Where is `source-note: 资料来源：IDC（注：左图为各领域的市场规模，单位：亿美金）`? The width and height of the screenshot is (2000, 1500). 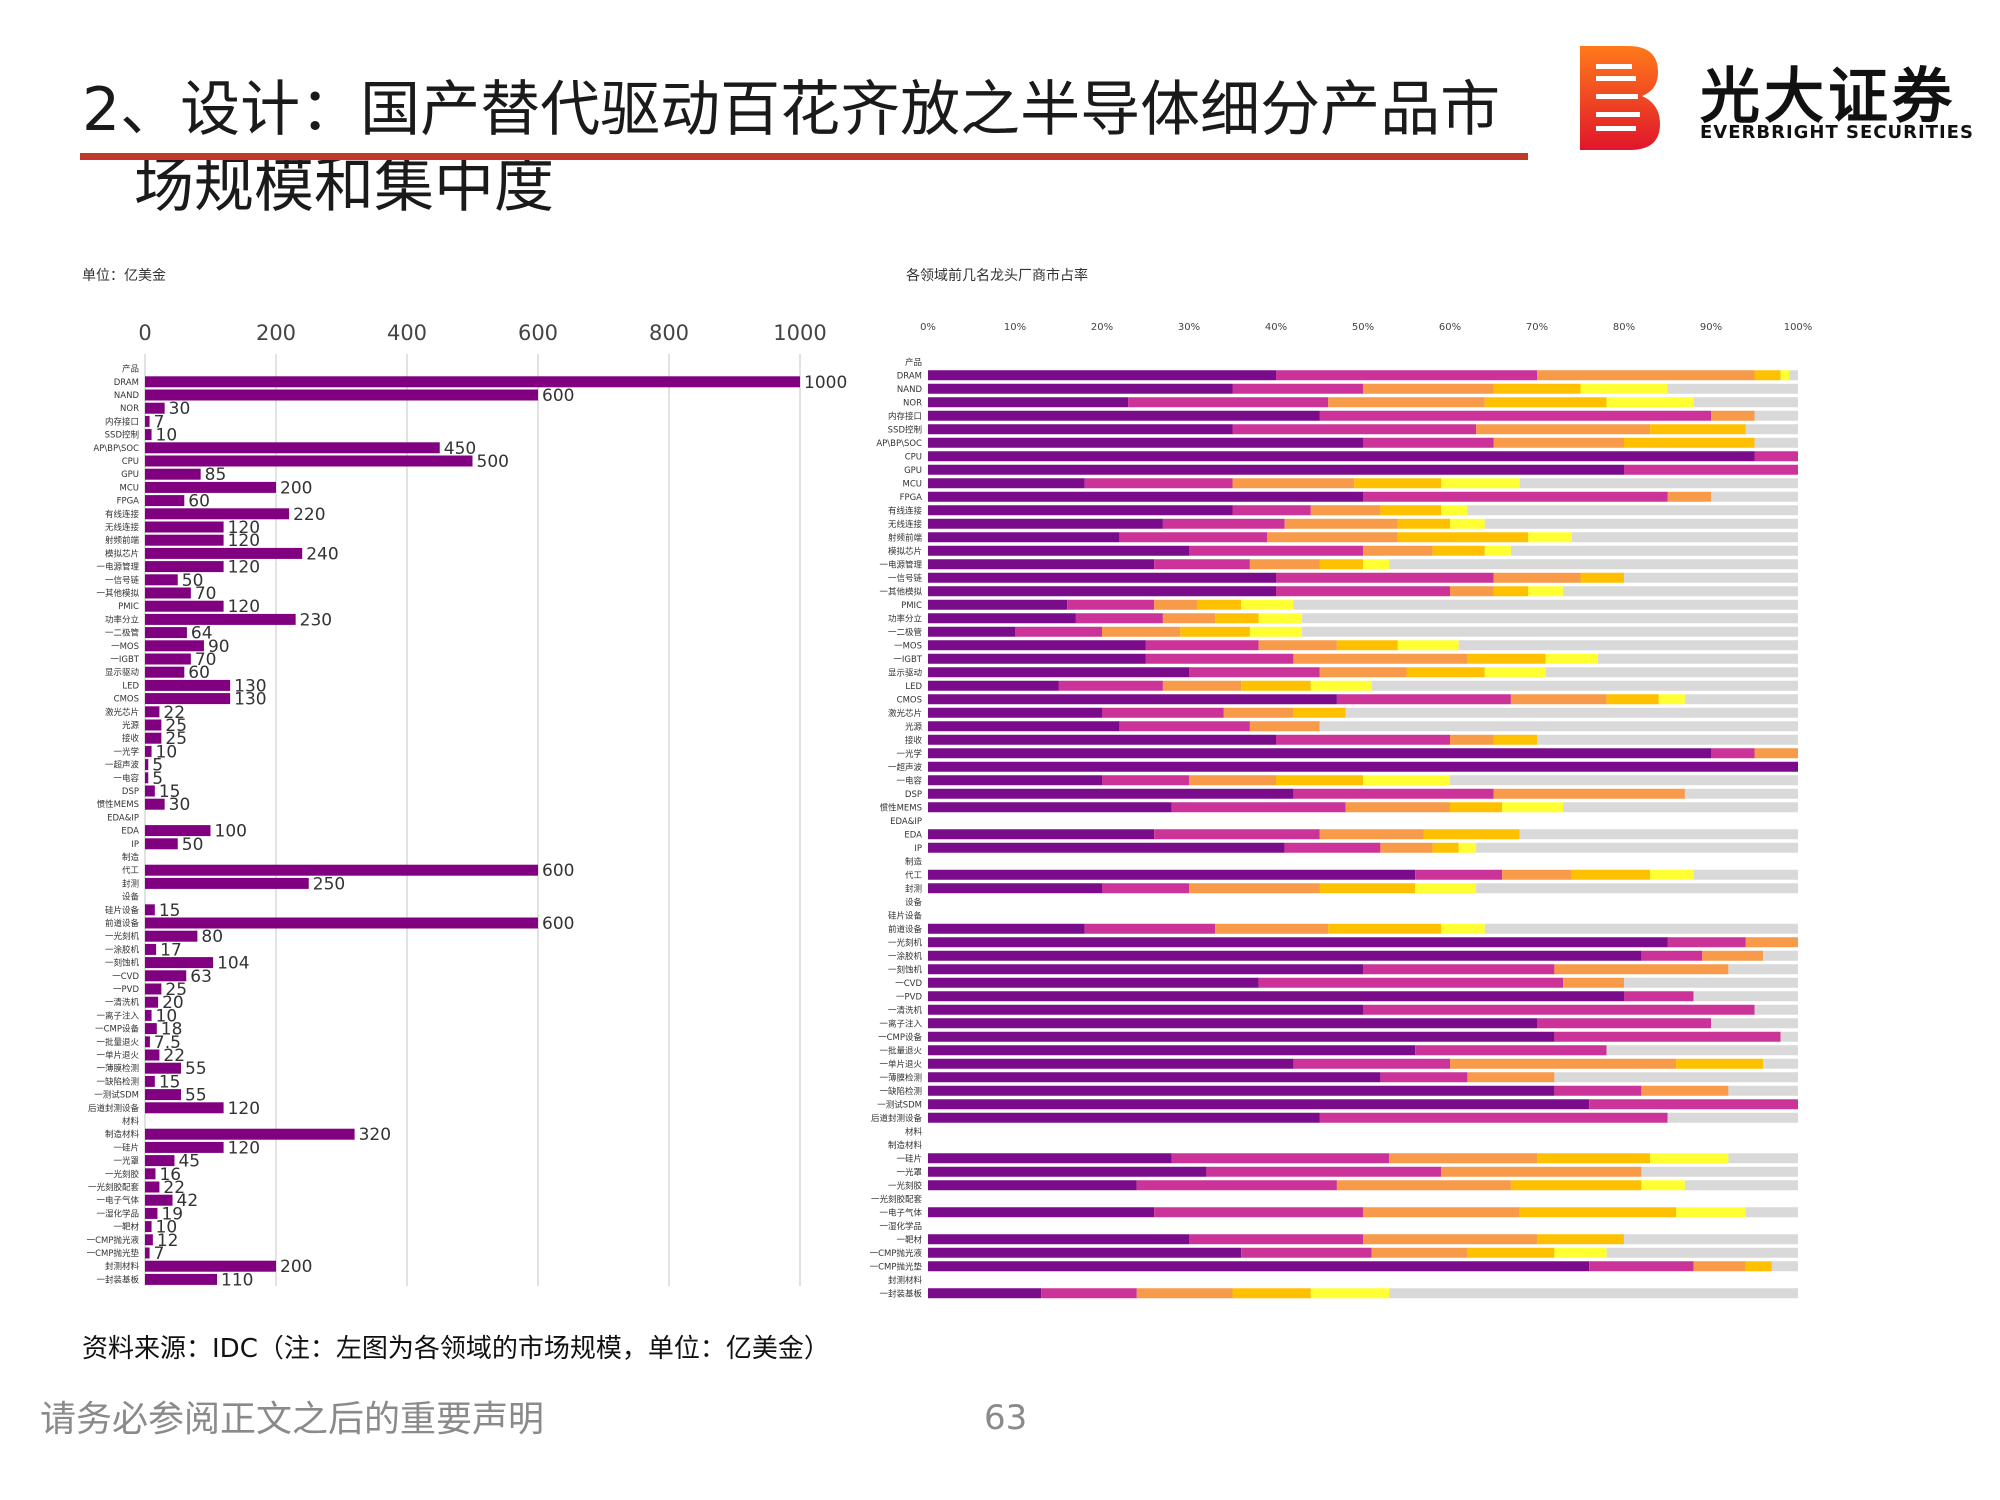
source-note: 资料来源：IDC（注：左图为各领域的市场规模，单位：亿美金） is located at coordinates (456, 1349).